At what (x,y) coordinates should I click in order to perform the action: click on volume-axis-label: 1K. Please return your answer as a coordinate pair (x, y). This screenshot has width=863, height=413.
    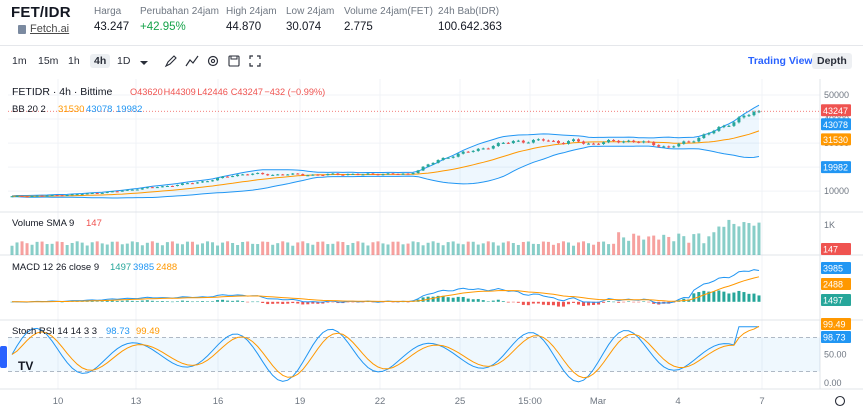
    Looking at the image, I should click on (829, 225).